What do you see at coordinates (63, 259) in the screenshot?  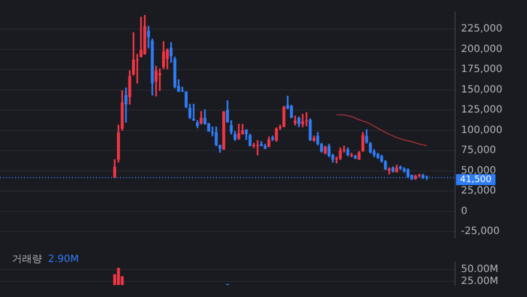 I see `annotation: 2.90M` at bounding box center [63, 259].